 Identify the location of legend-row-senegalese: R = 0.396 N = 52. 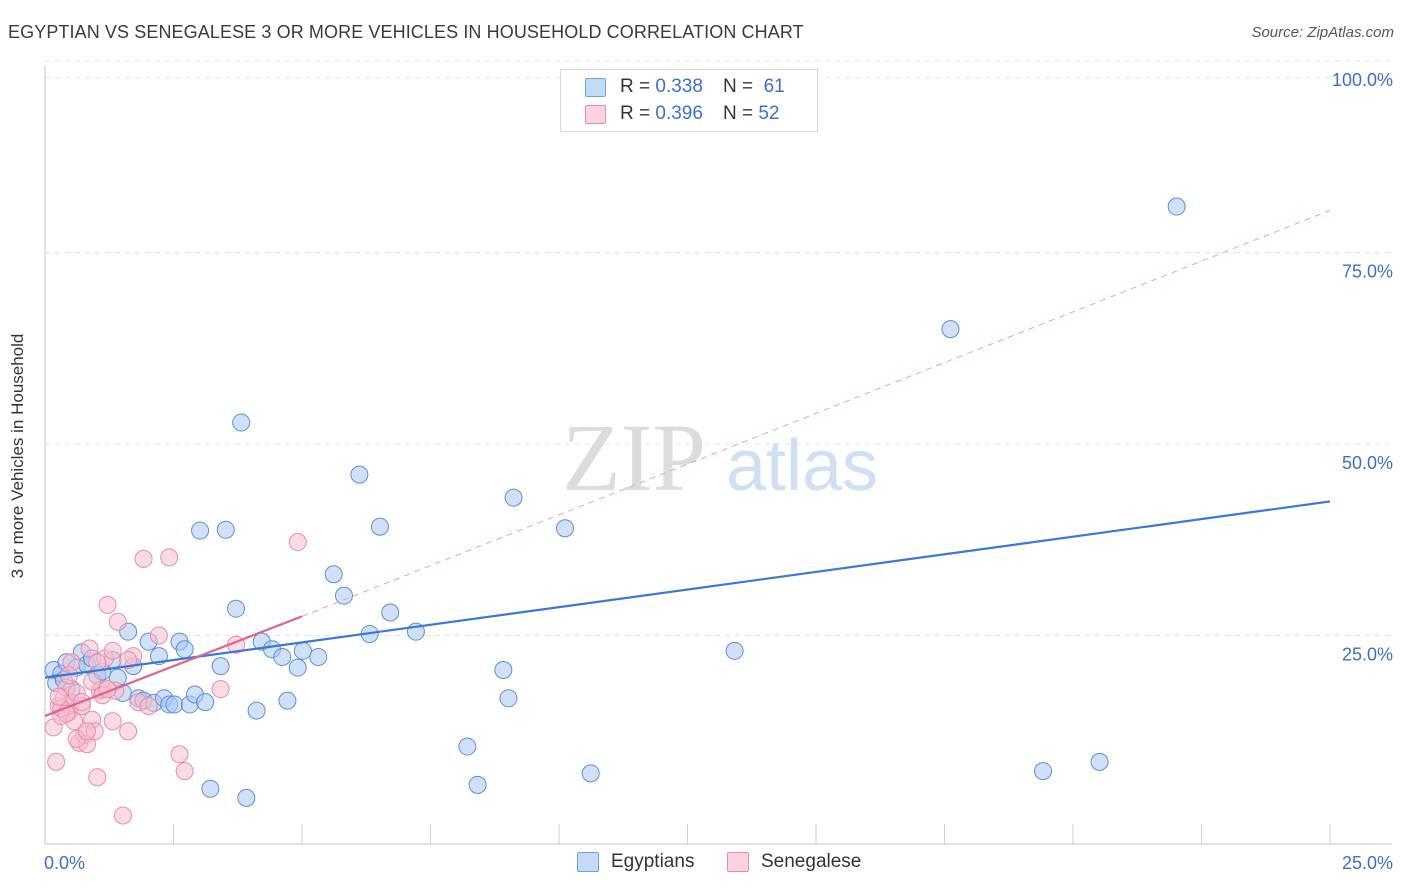
(682, 114).